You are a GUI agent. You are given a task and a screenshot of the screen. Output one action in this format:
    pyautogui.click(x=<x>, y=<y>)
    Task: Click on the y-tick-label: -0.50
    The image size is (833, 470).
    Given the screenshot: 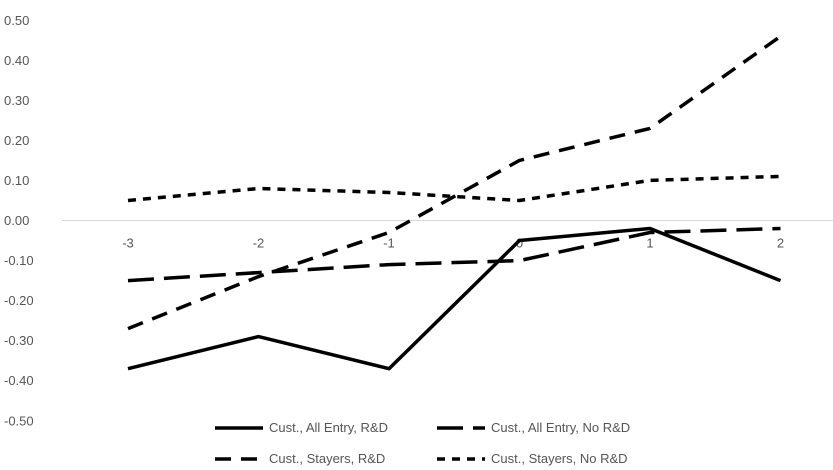 What is the action you would take?
    pyautogui.click(x=19, y=420)
    